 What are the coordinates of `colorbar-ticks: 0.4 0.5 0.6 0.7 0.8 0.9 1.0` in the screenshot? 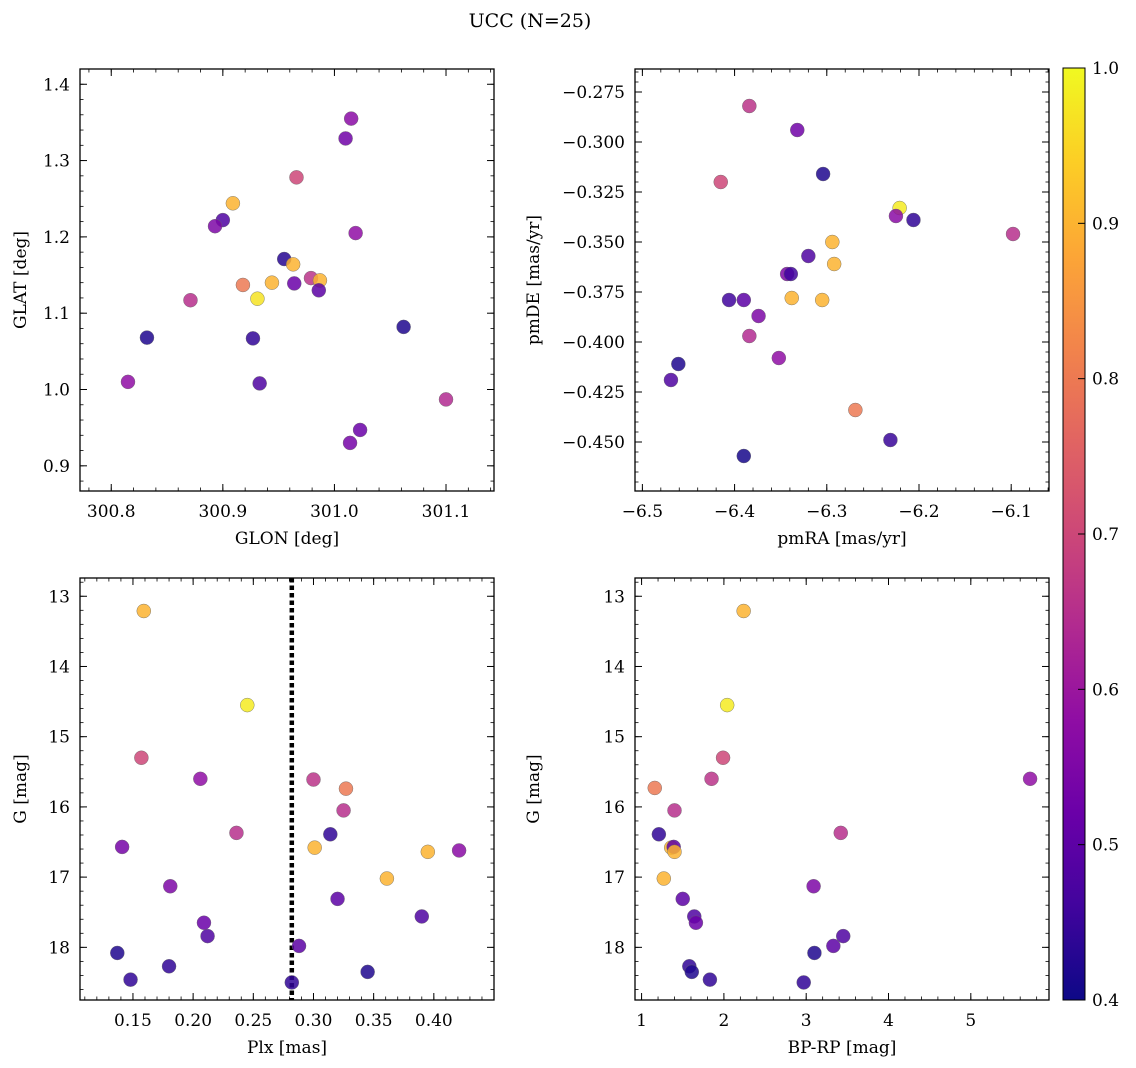 It's located at (1098, 535).